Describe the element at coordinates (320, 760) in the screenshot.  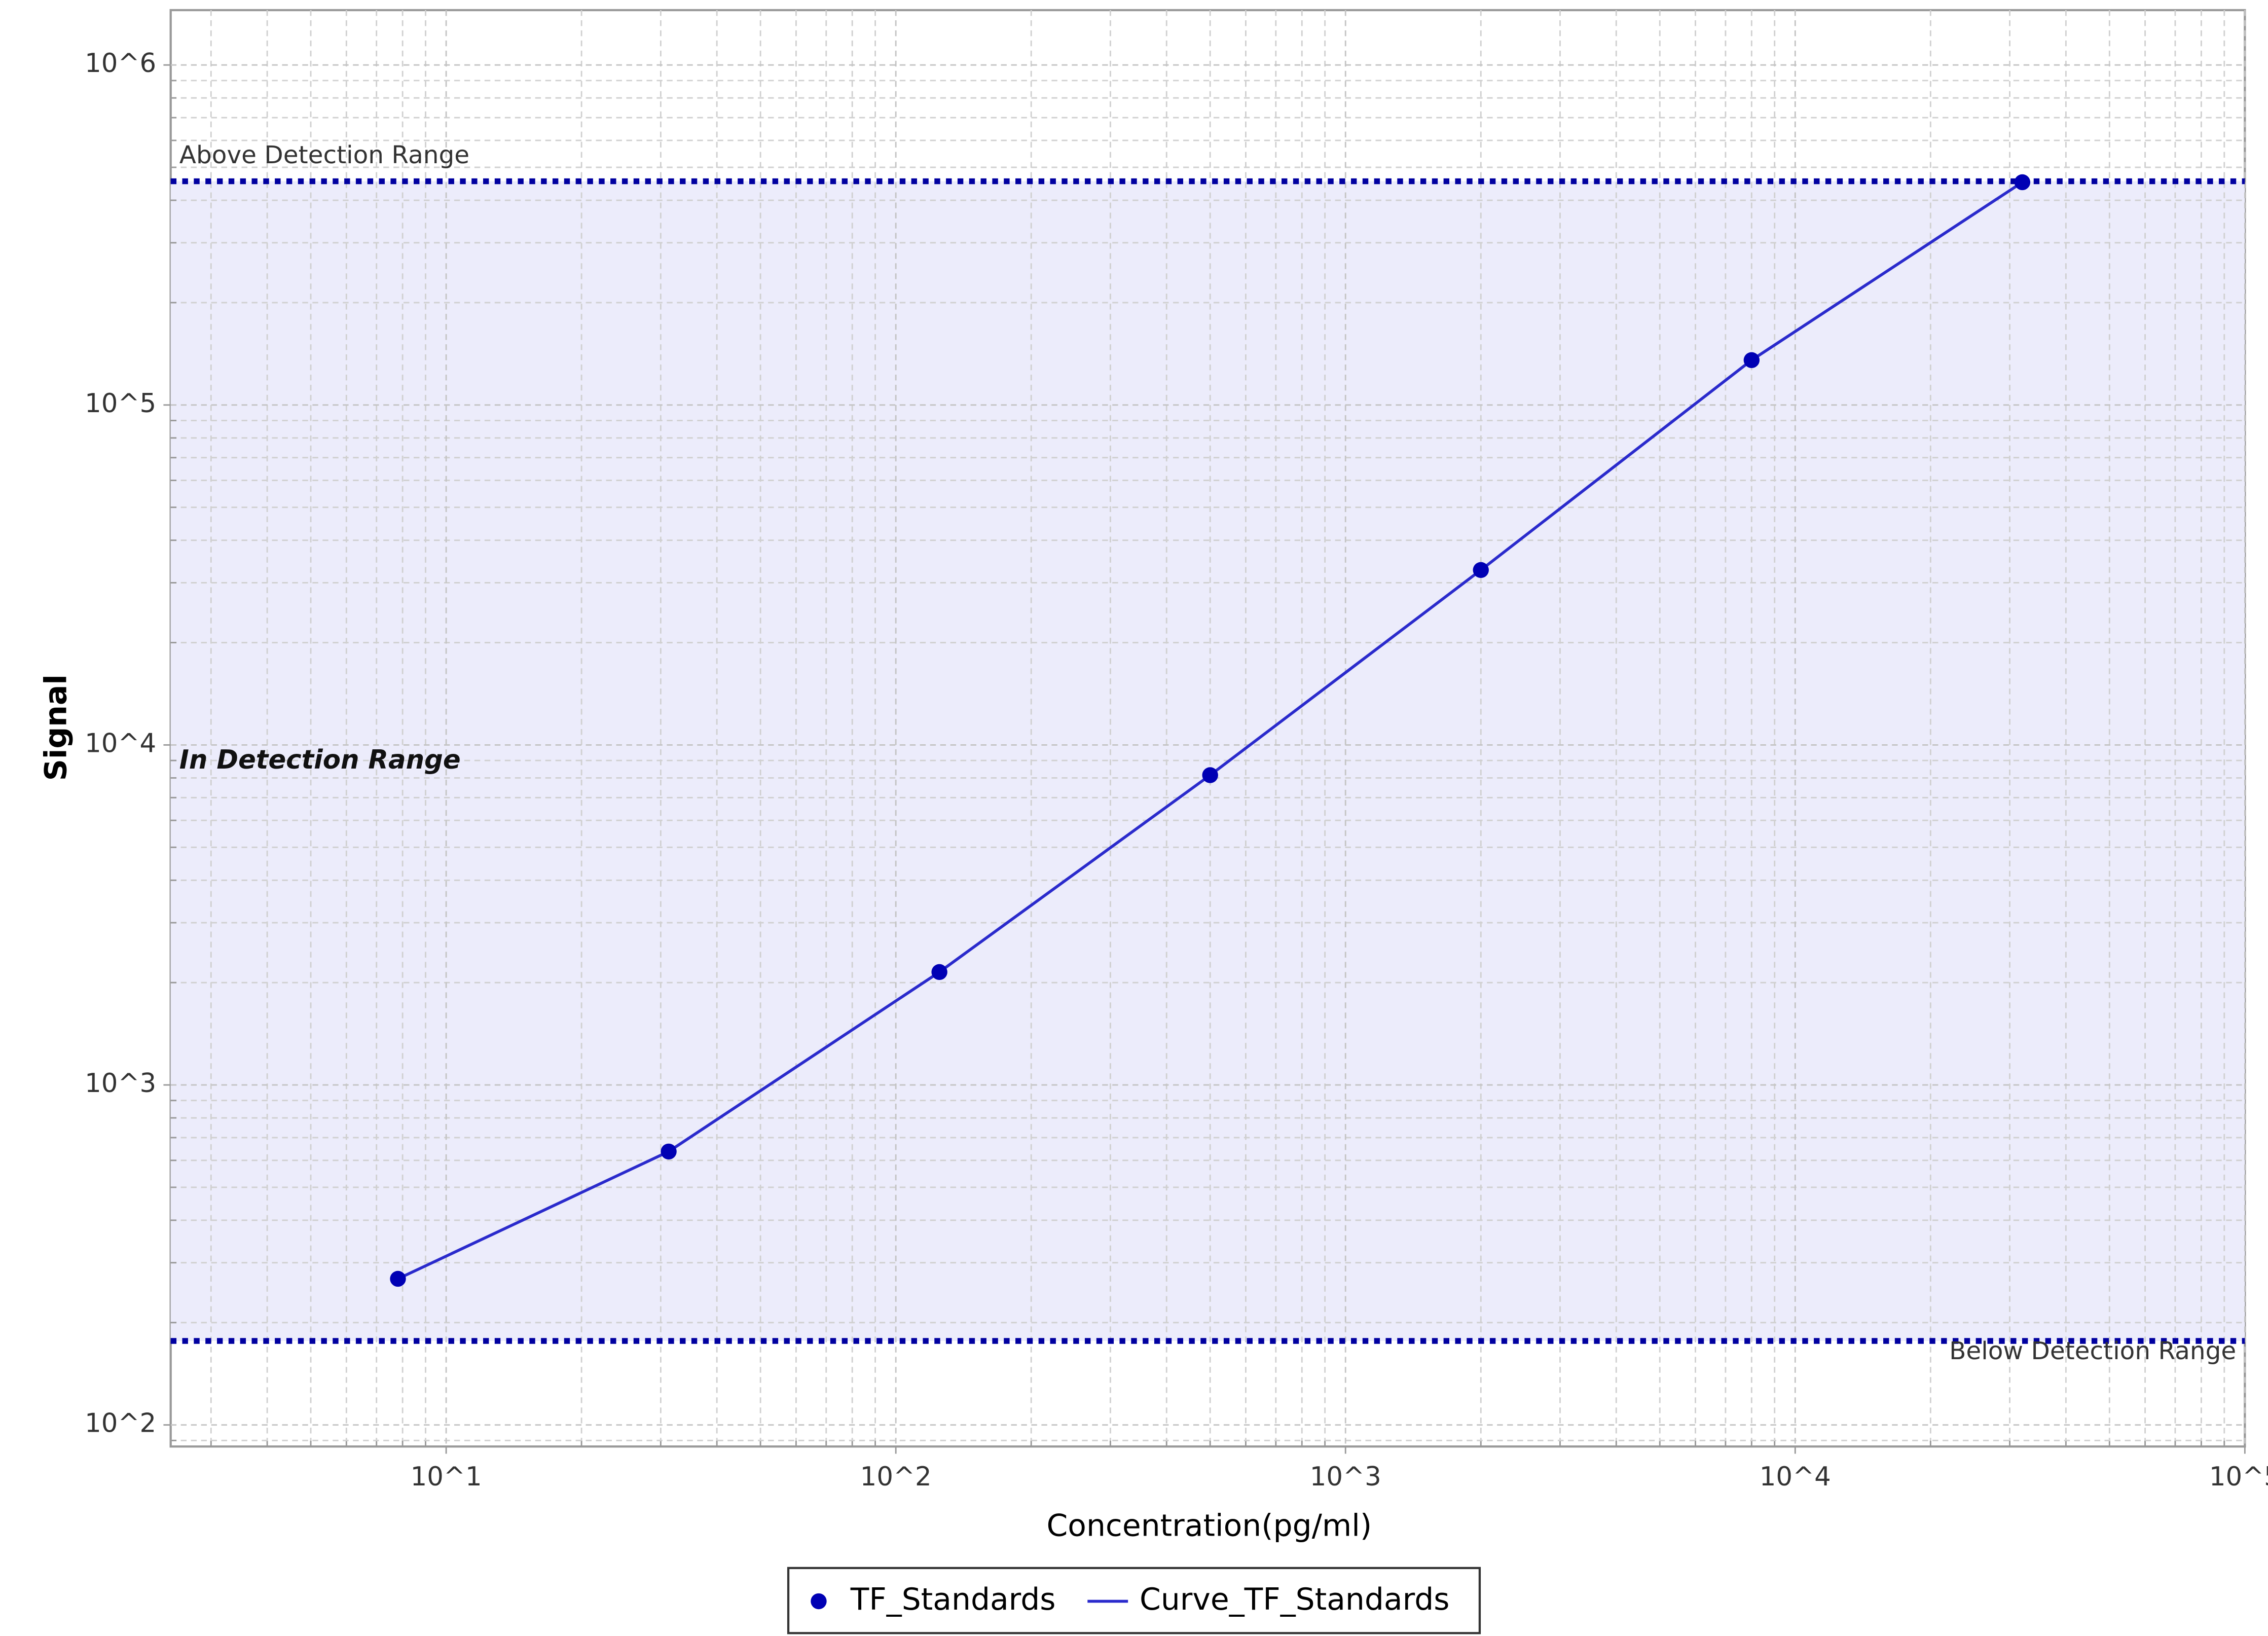
I see `annotation: In Detection Range` at that location.